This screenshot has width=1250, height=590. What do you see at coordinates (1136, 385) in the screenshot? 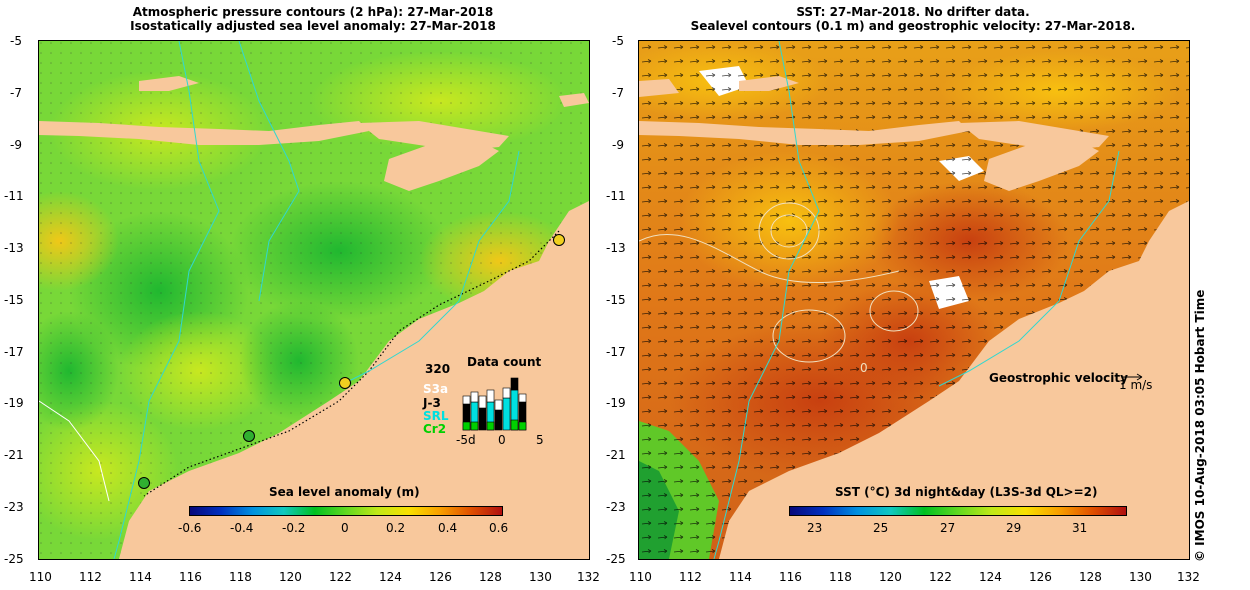
I see `velocity-scale: 1 m/s` at bounding box center [1136, 385].